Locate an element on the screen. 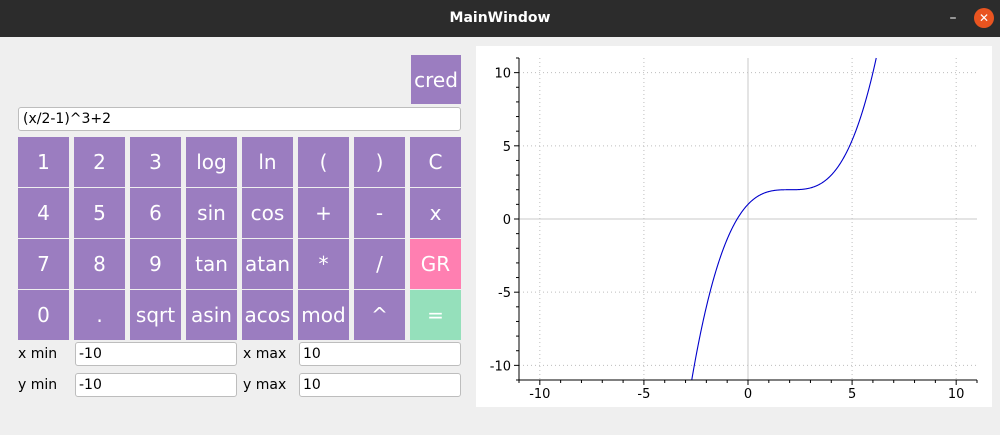  function-curve is located at coordinates (784, 218).